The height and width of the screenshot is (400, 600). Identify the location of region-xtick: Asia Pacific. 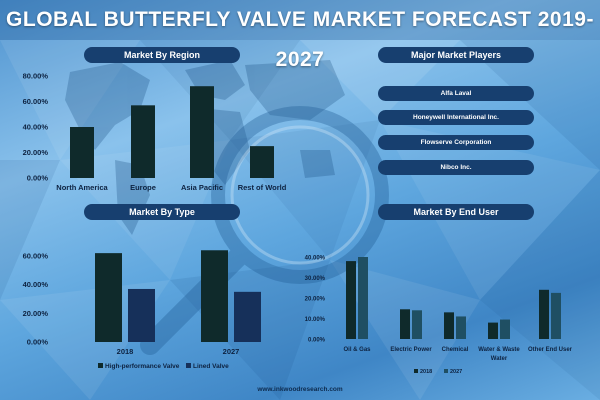
(202, 187).